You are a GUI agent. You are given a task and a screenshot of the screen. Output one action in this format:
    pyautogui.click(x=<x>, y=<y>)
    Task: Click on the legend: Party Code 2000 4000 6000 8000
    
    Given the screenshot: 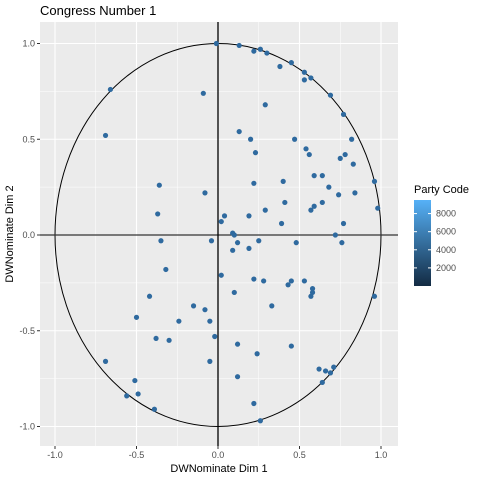 What is the action you would take?
    pyautogui.click(x=441, y=235)
    